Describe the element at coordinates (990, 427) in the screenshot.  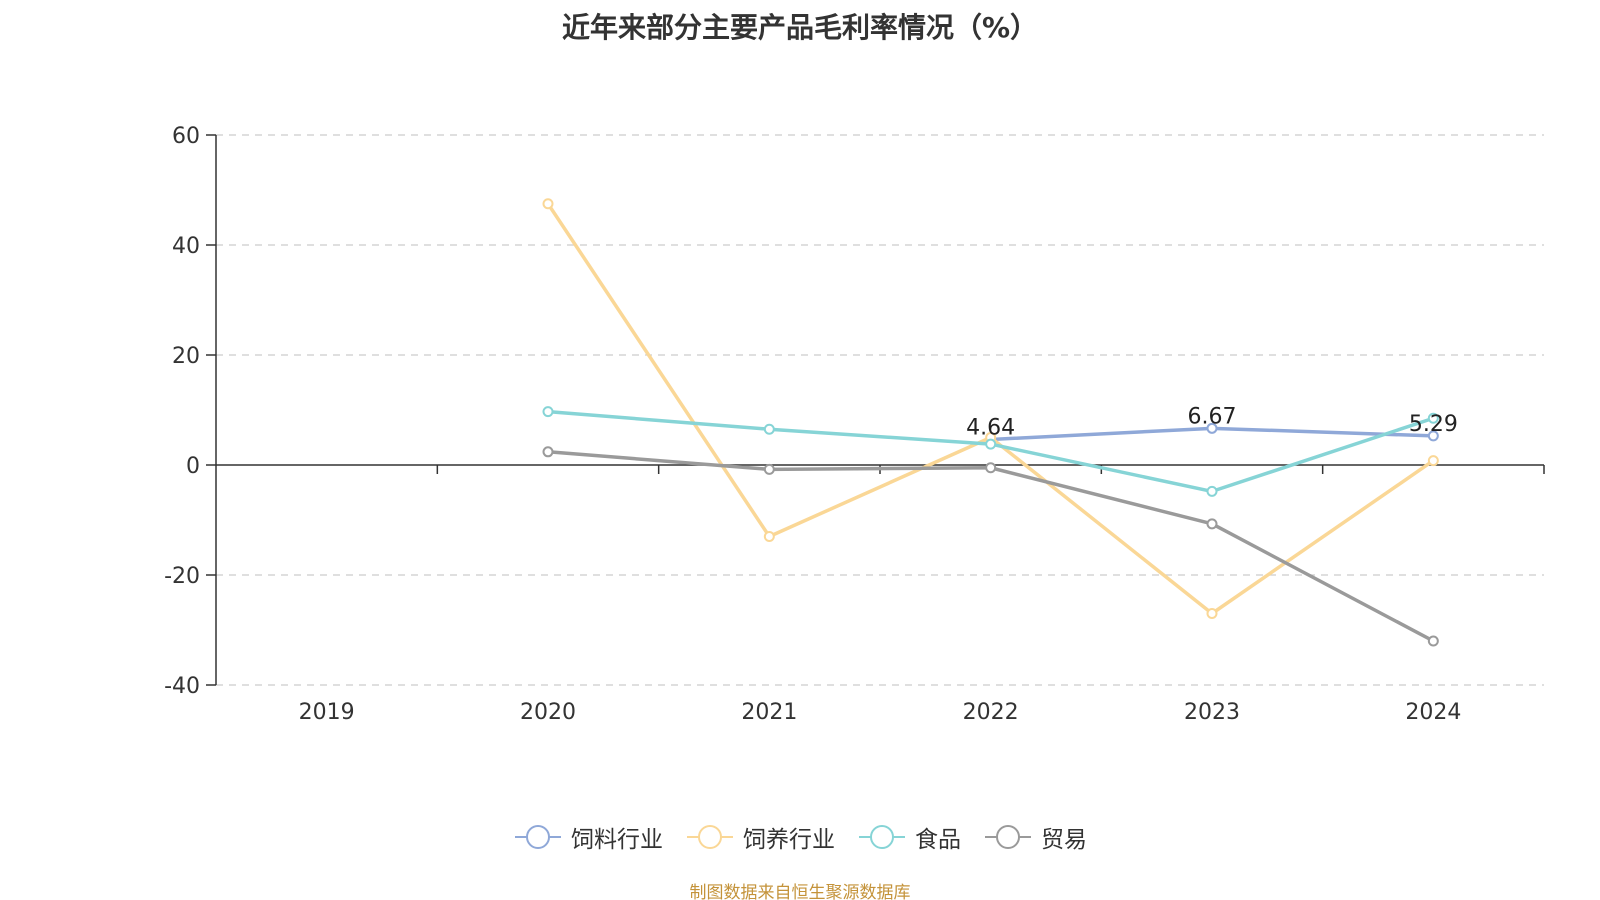
I see `data-label: 4.64` at that location.